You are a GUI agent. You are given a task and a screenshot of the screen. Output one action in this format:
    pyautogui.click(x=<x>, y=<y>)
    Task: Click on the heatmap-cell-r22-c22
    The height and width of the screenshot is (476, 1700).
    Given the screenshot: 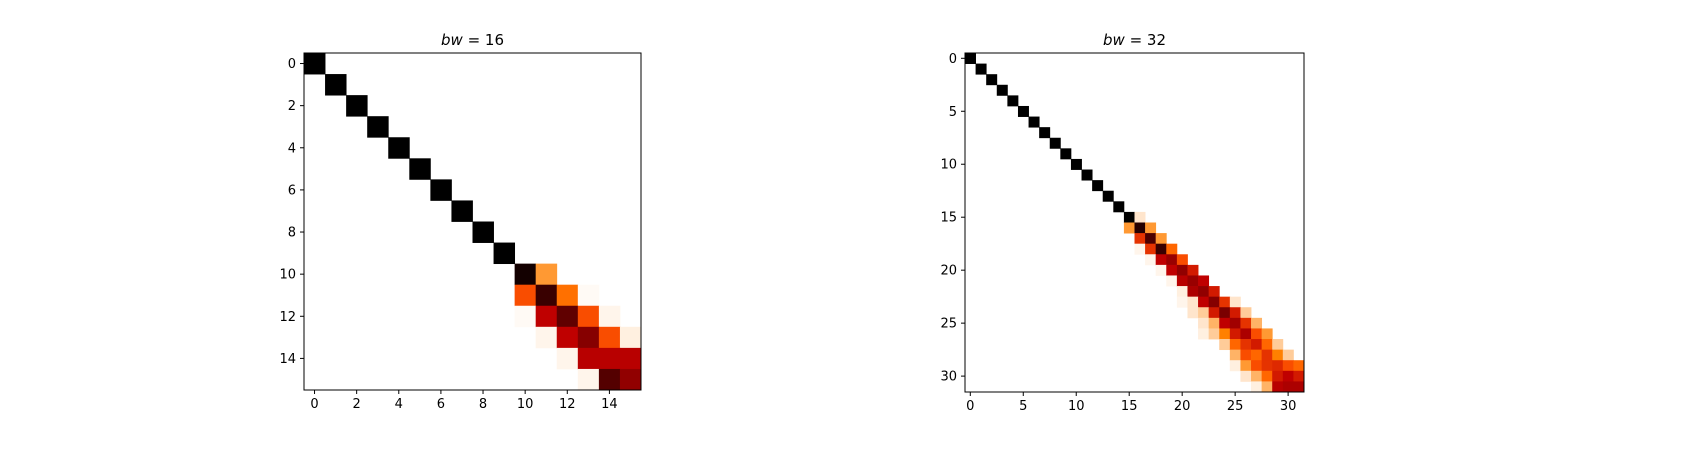 What is the action you would take?
    pyautogui.click(x=1204, y=292)
    